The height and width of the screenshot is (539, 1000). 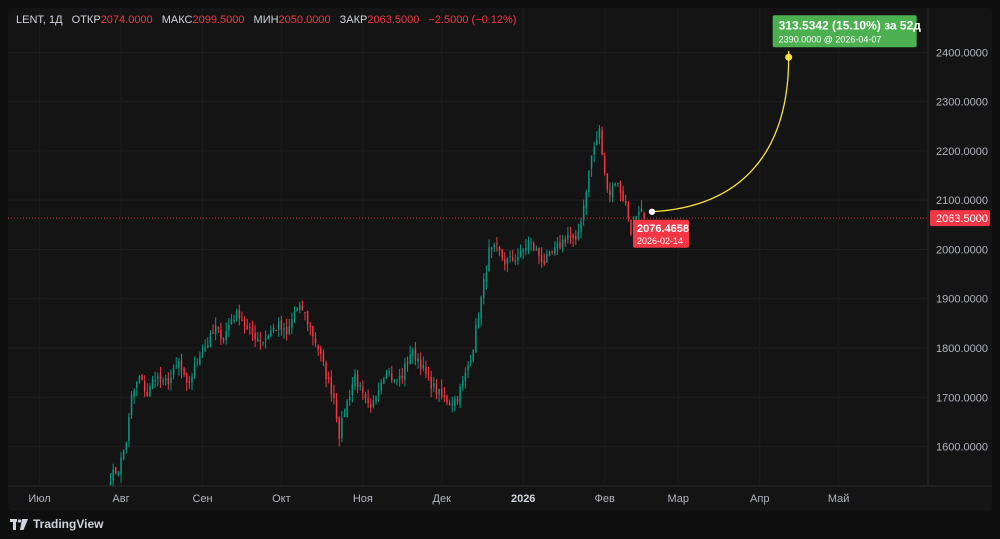 What do you see at coordinates (962, 250) in the screenshot?
I see `price-tick-label: 2000.0000` at bounding box center [962, 250].